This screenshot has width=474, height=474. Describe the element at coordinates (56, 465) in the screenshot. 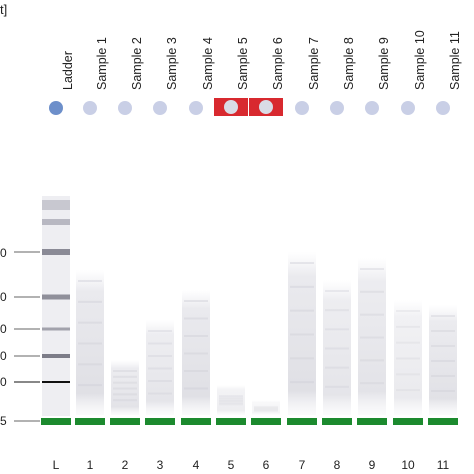

I see `lane-number: L` at that location.